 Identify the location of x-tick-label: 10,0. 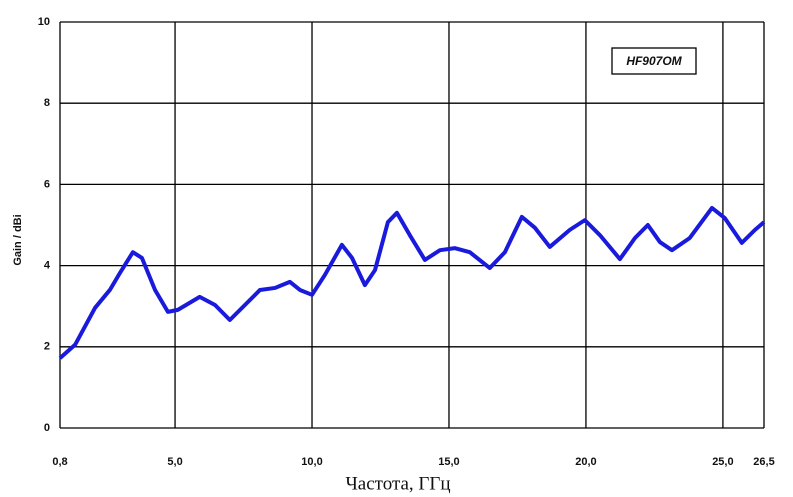
(311, 462).